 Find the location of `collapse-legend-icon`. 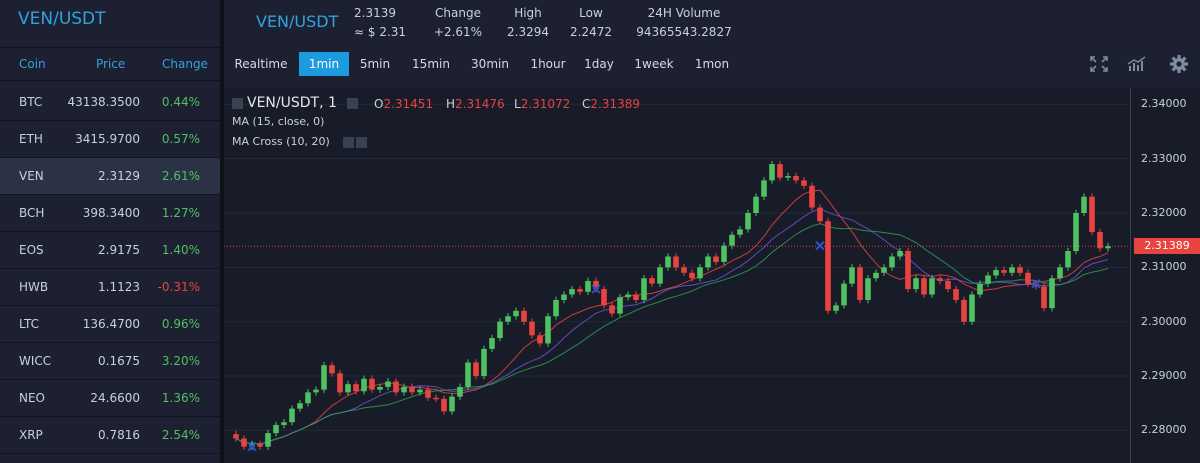

collapse-legend-icon is located at coordinates (237, 103).